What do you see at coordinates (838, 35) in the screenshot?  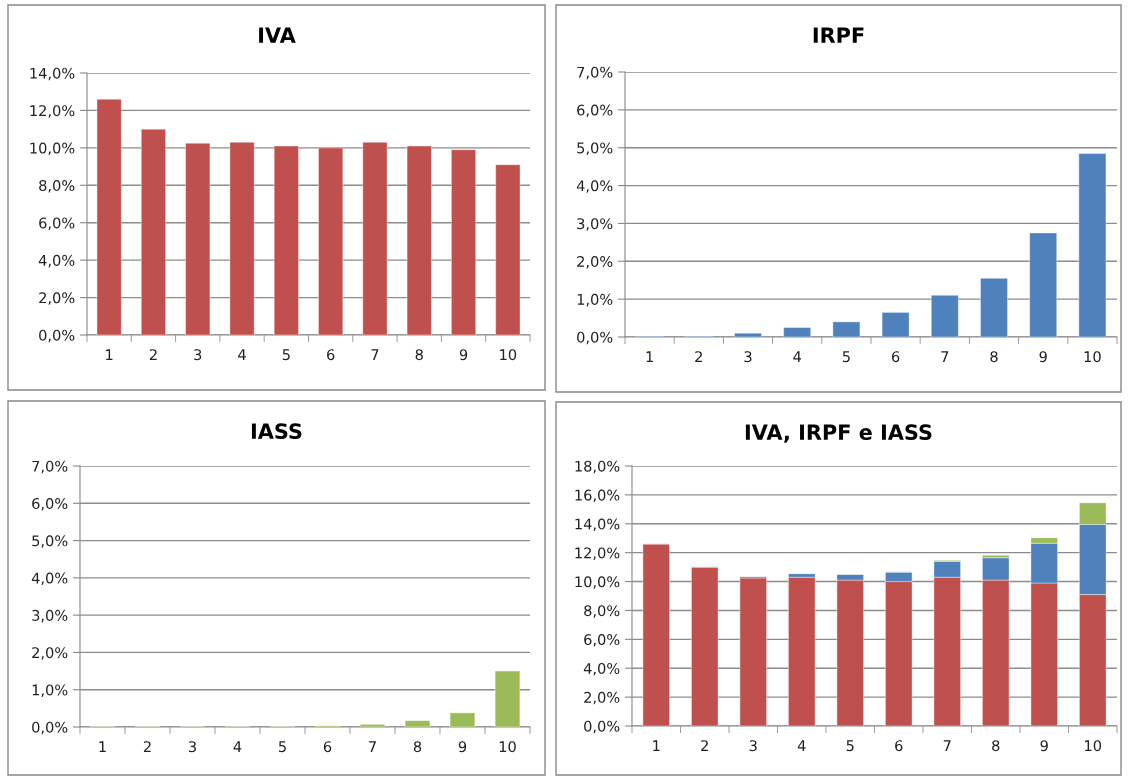 I see `chart-title: IRPF` at bounding box center [838, 35].